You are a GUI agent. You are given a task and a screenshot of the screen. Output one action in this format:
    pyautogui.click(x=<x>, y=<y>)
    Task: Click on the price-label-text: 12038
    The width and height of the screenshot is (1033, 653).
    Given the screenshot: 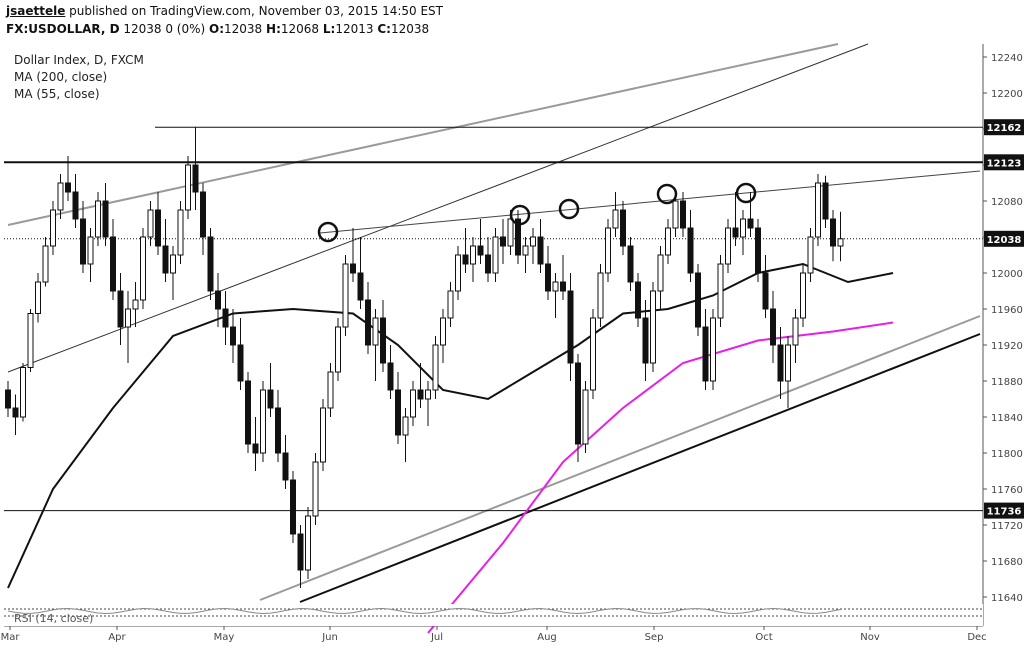 What is the action you would take?
    pyautogui.click(x=1004, y=240)
    